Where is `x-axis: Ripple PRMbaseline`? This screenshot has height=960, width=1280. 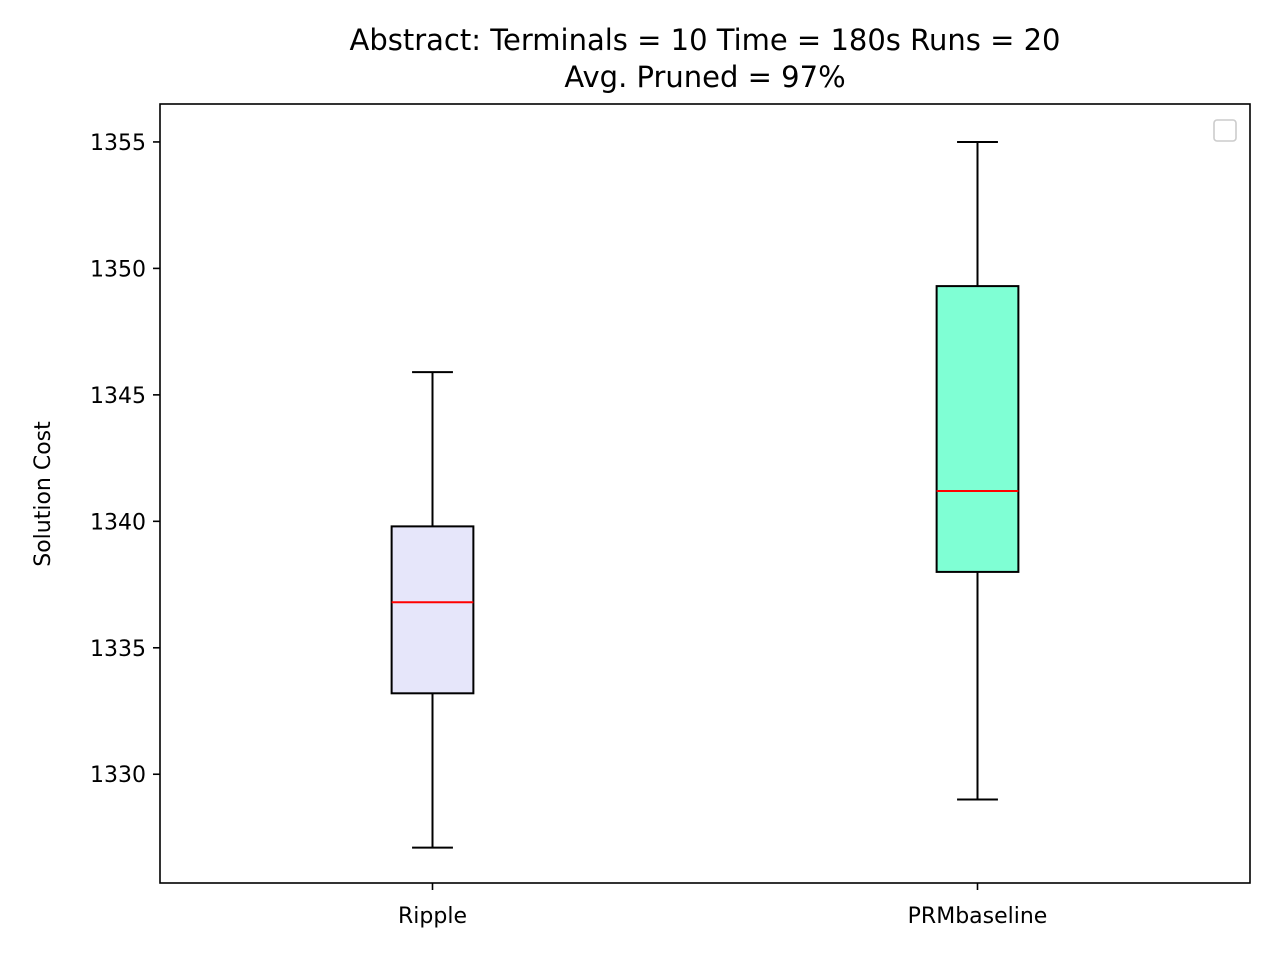
x-axis: Ripple PRMbaseline is located at coordinates (722, 906).